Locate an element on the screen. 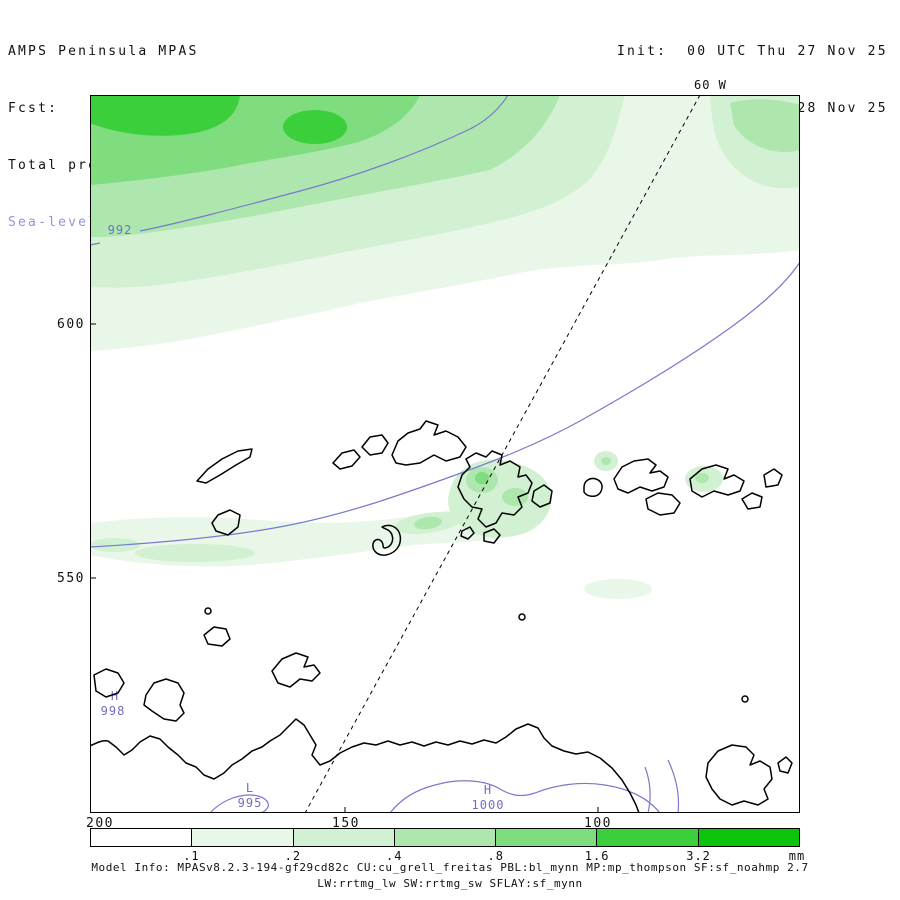  colorbar-segments is located at coordinates (445, 837).